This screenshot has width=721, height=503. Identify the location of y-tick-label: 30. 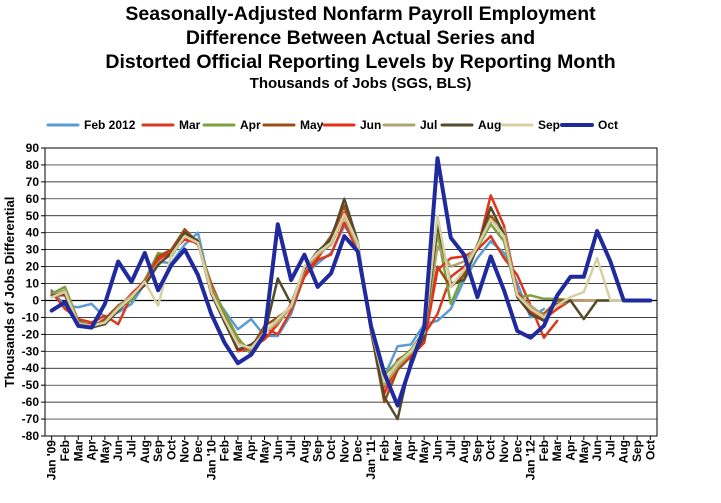
(33, 250).